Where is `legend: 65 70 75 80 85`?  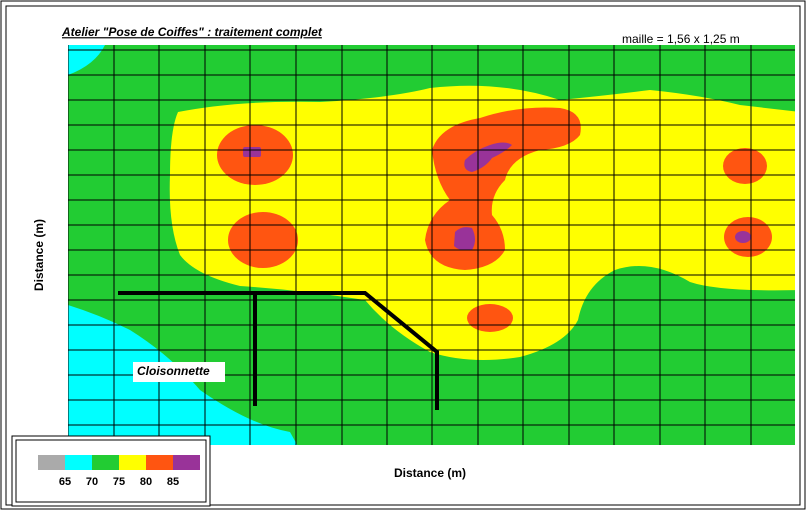
legend: 65 70 75 80 85 is located at coordinates (111, 471).